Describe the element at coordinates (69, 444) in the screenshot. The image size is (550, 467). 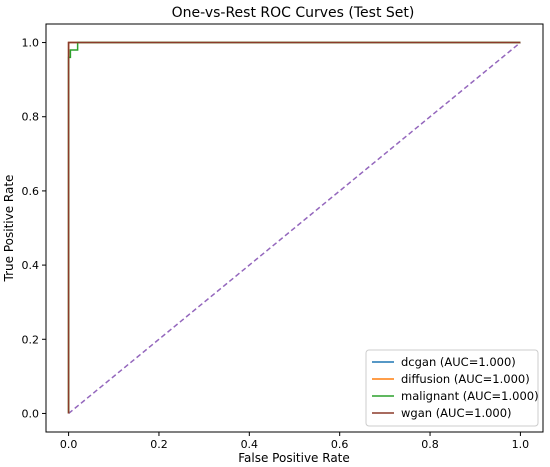
I see `x-tick-label: 0.0` at that location.